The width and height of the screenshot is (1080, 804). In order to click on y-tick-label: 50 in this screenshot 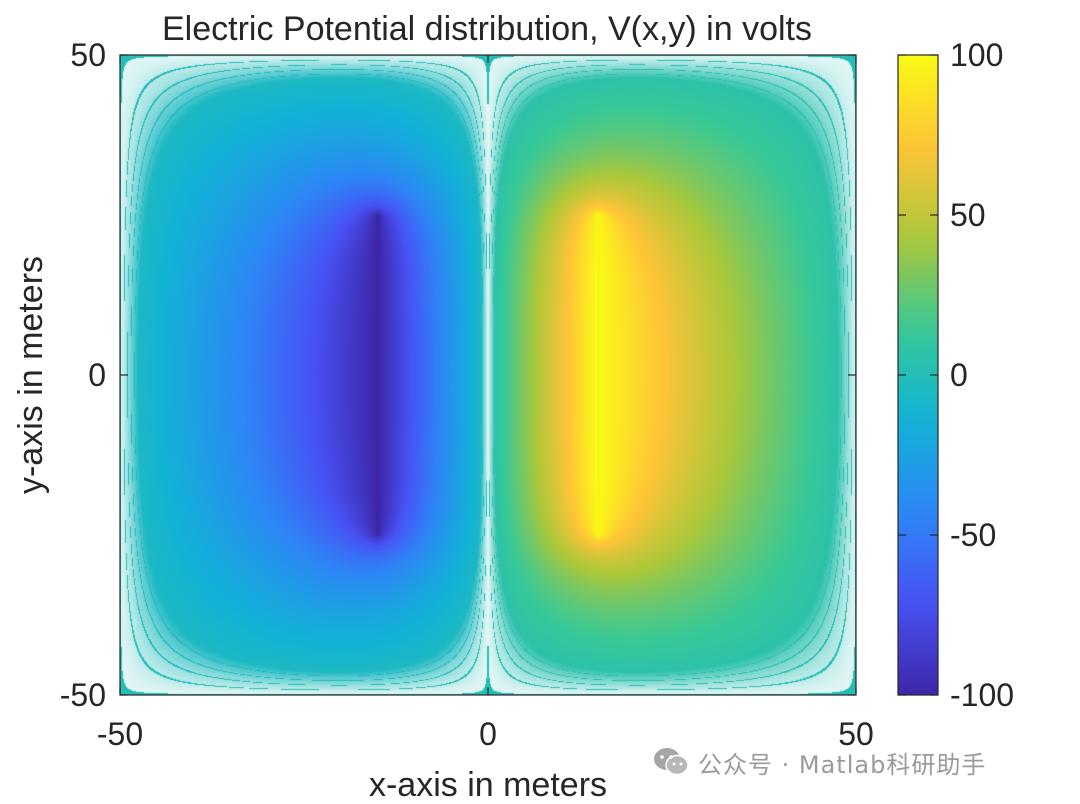, I will do `click(88, 55)`.